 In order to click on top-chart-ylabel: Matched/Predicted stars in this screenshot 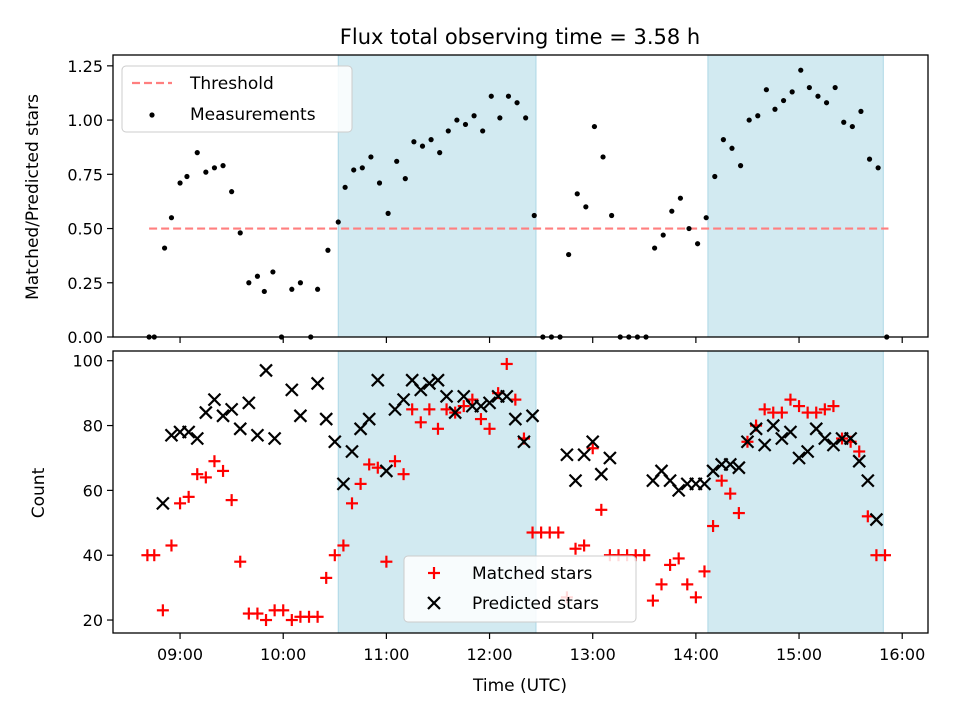, I will do `click(33, 197)`.